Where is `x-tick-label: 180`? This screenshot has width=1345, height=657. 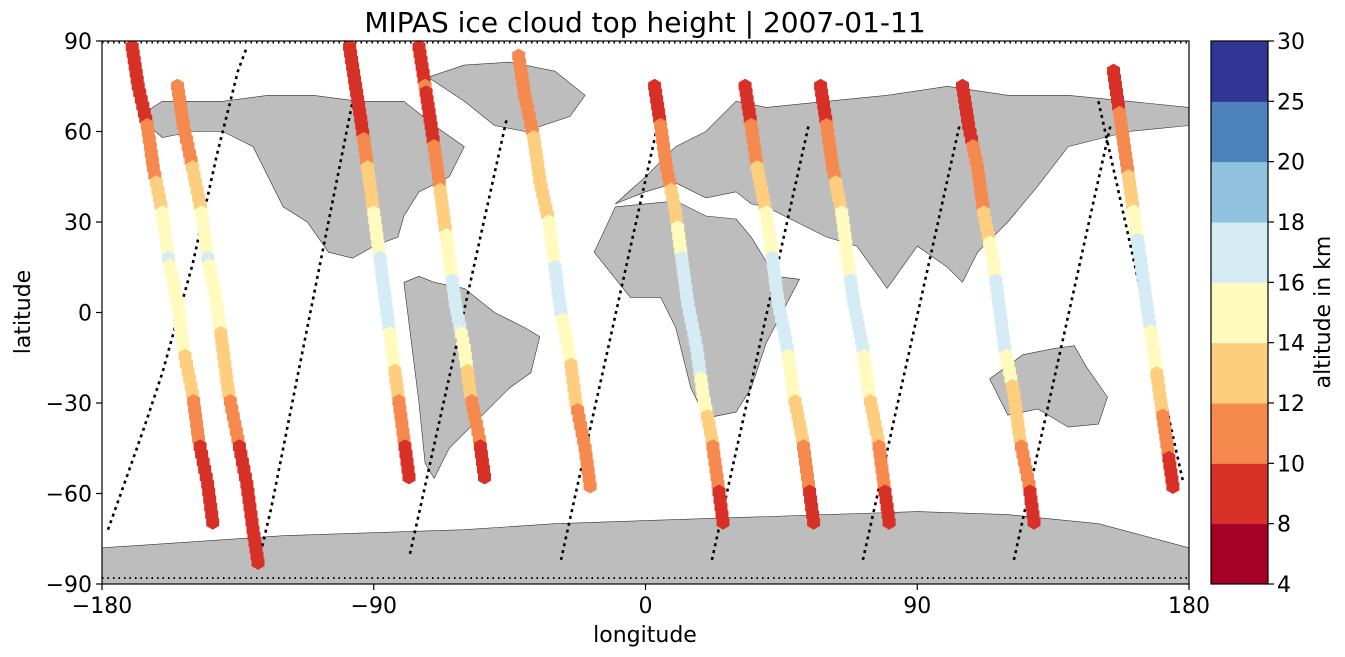
x-tick-label: 180 is located at coordinates (1189, 606).